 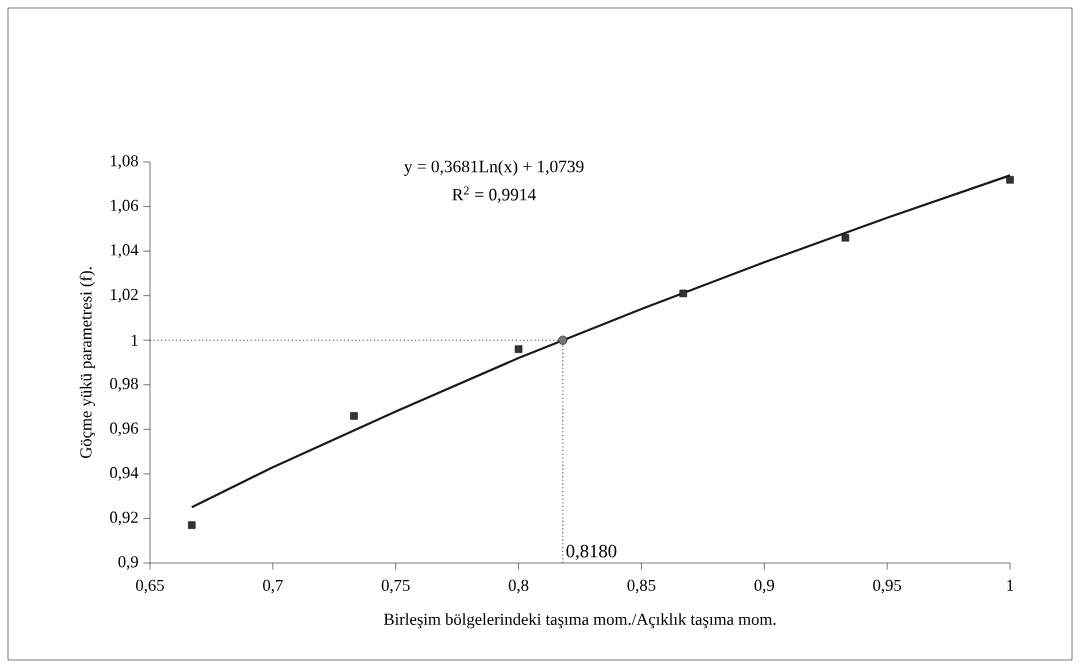 What do you see at coordinates (641, 586) in the screenshot?
I see `x-tick-label: 0,85` at bounding box center [641, 586].